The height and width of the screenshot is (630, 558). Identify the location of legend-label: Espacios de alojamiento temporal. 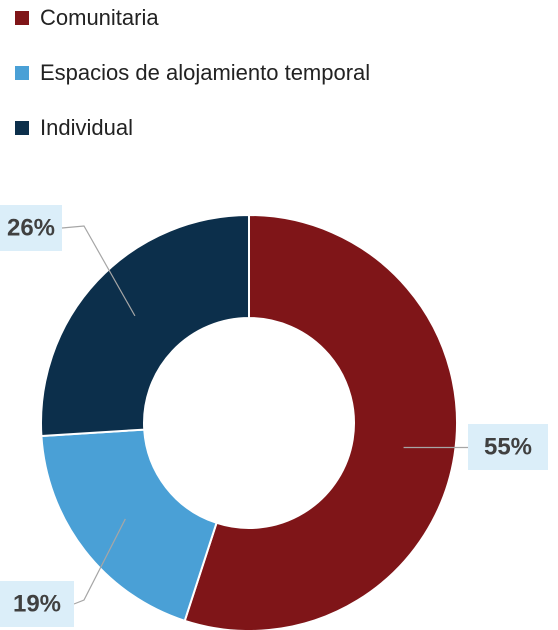
(205, 72).